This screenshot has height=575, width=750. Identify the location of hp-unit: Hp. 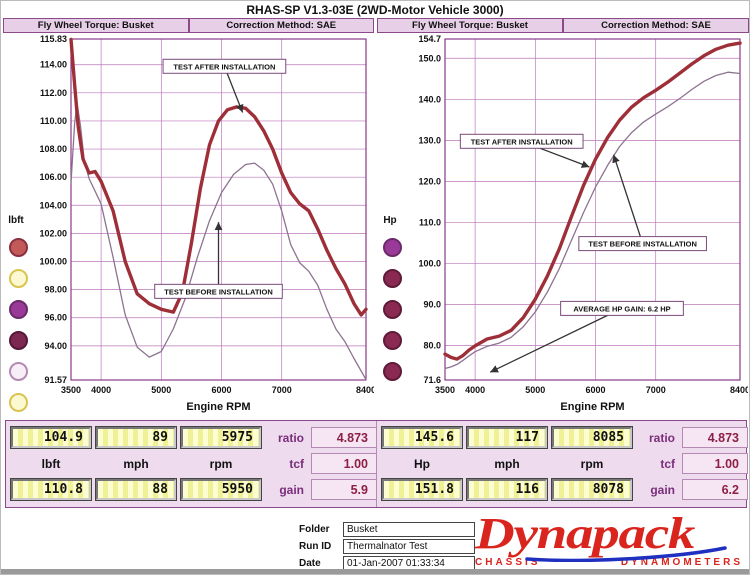
(422, 463).